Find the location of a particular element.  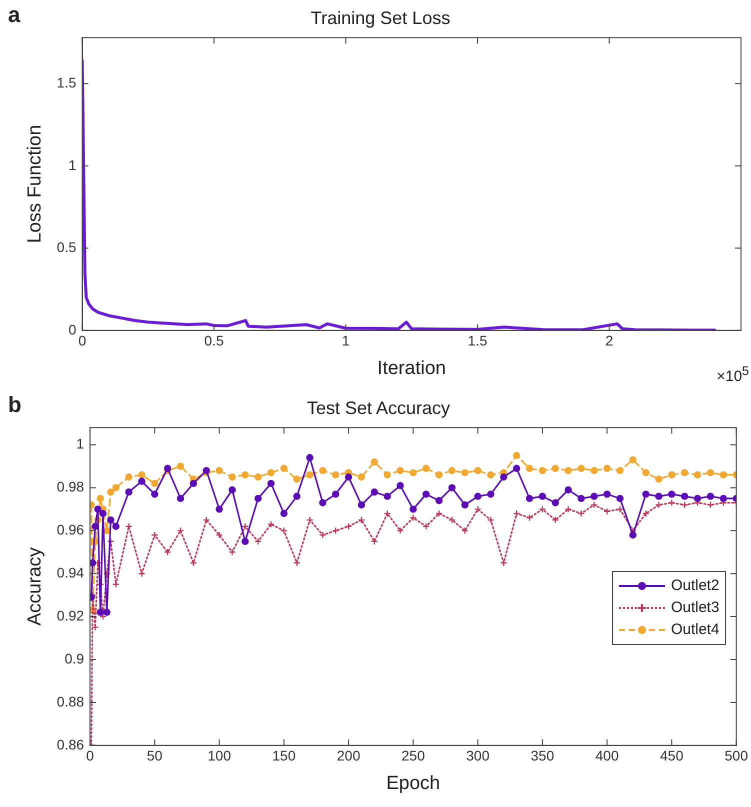

legend-label: Outlet3 is located at coordinates (695, 607).